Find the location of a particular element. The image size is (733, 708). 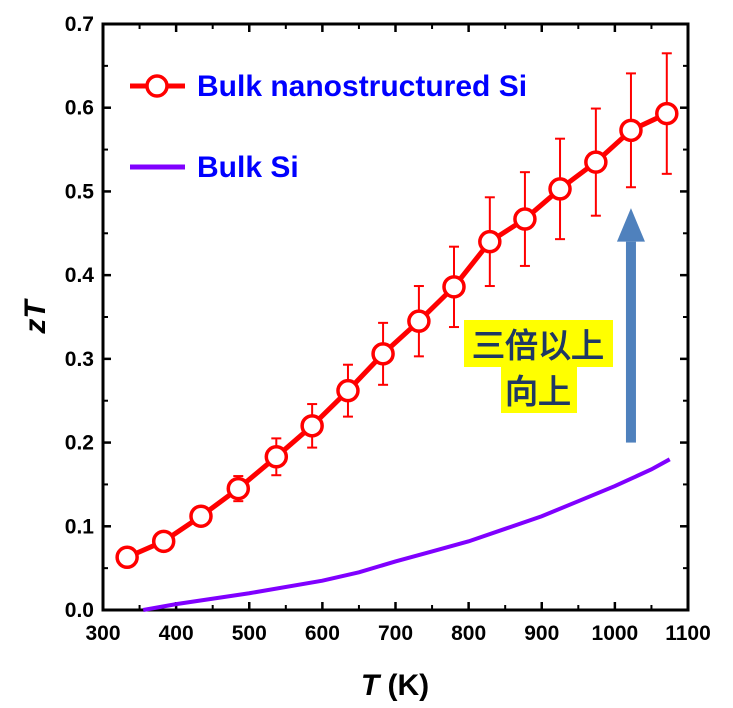

arrow-shaft is located at coordinates (630, 342).